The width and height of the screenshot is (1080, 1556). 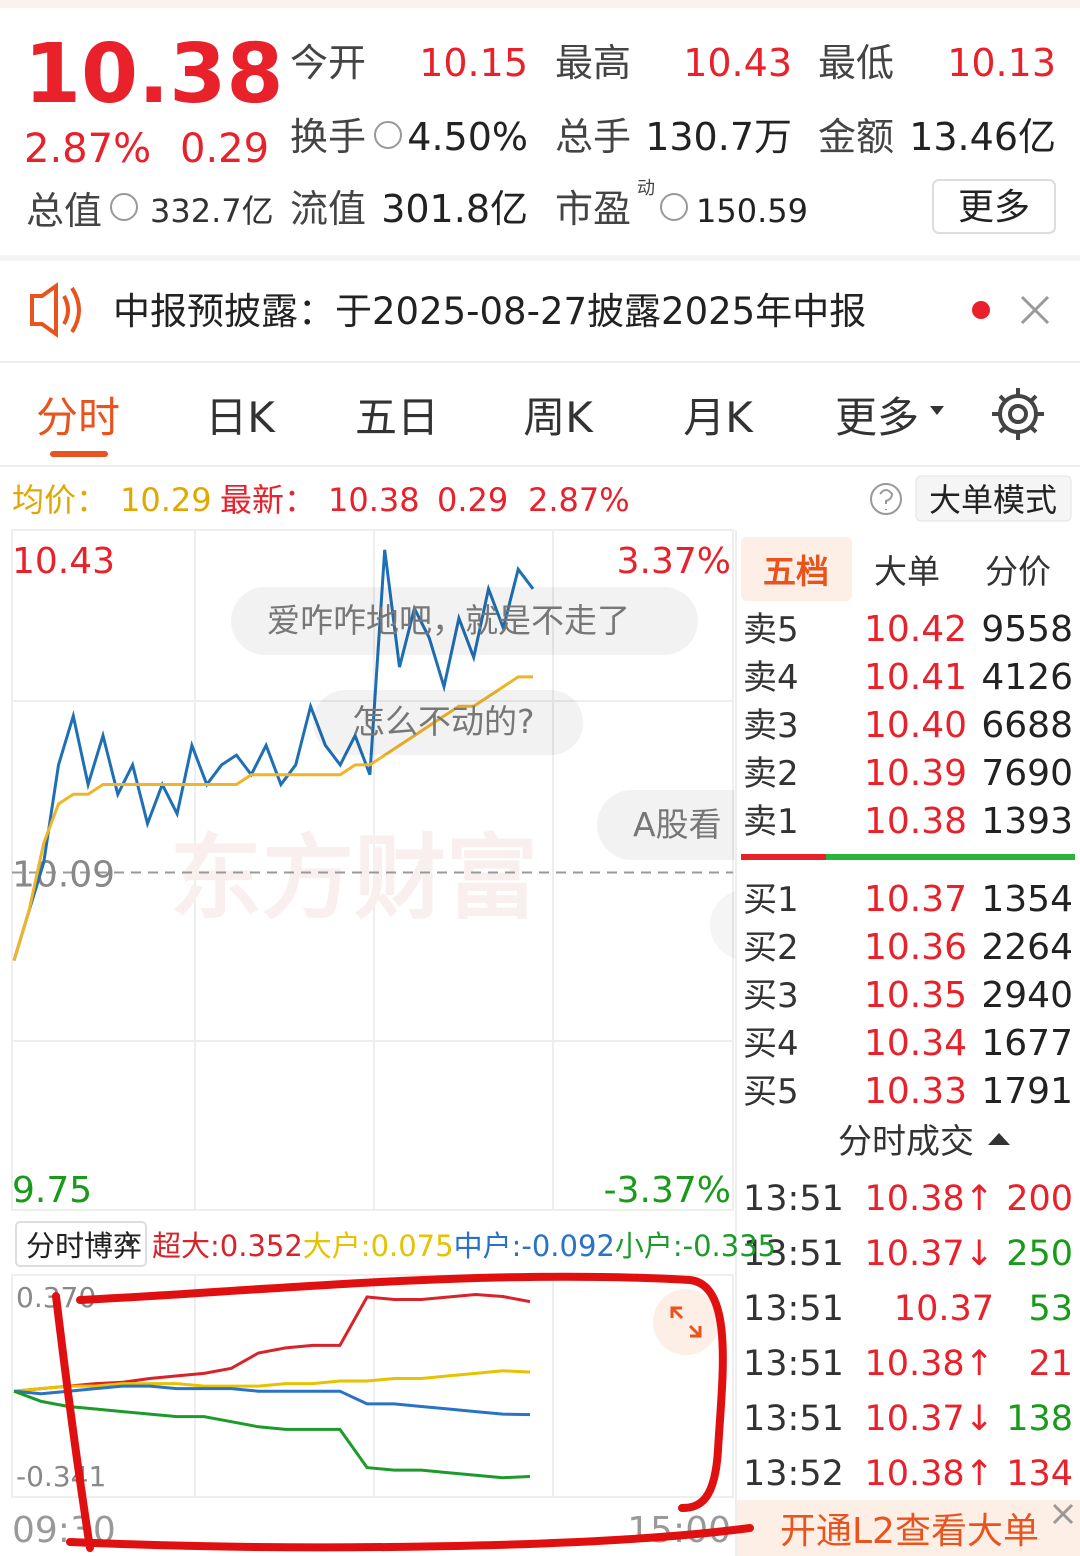 I want to click on order-tab: 分价, so click(x=1018, y=571).